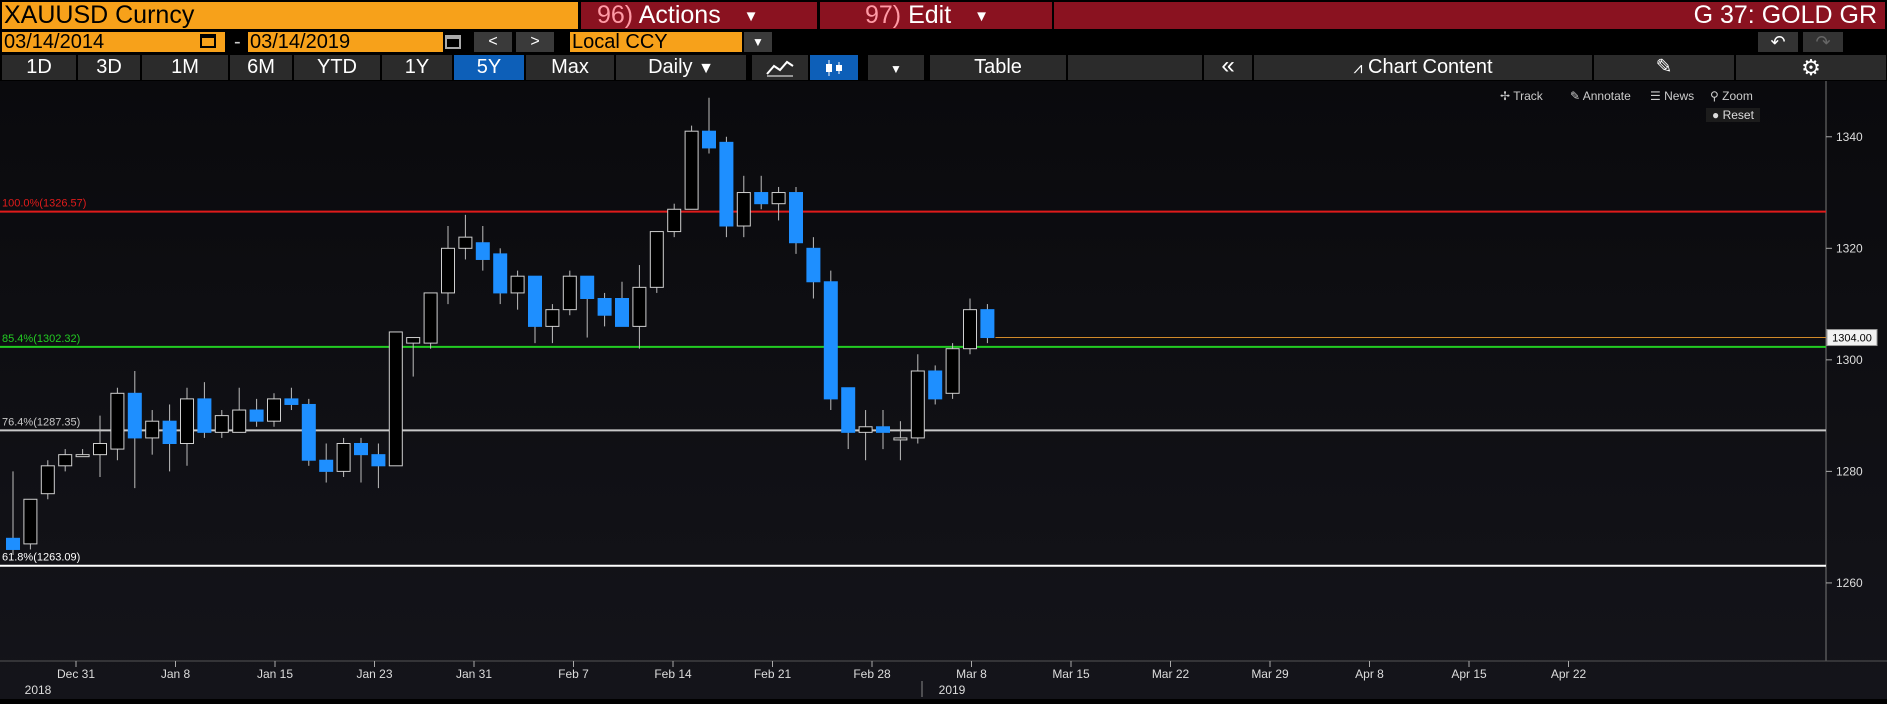 The height and width of the screenshot is (704, 1887). Describe the element at coordinates (1521, 96) in the screenshot. I see `track-tool: ✢ Track` at that location.